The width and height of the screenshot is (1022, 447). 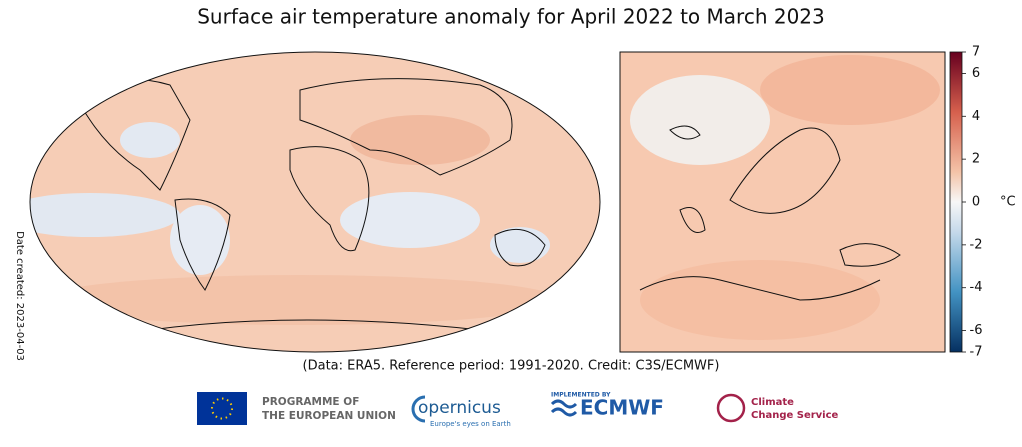 What do you see at coordinates (976, 116) in the screenshot?
I see `colorbar-tick-label: 4` at bounding box center [976, 116].